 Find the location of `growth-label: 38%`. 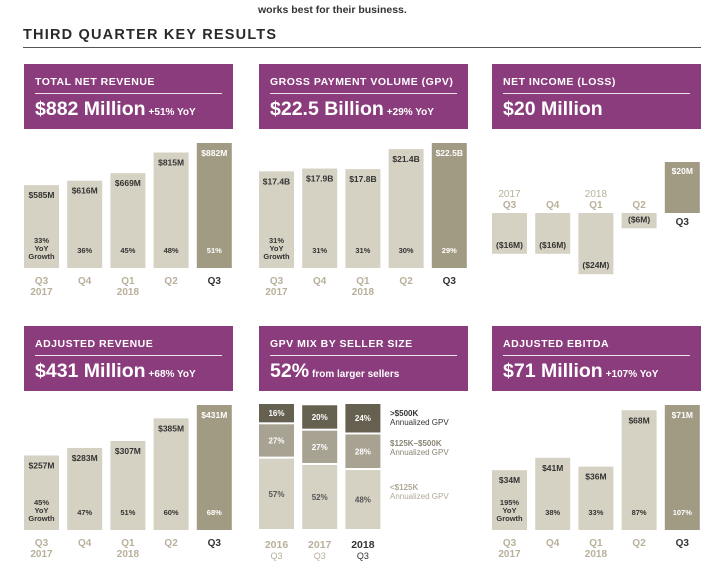

growth-label: 38% is located at coordinates (552, 512).